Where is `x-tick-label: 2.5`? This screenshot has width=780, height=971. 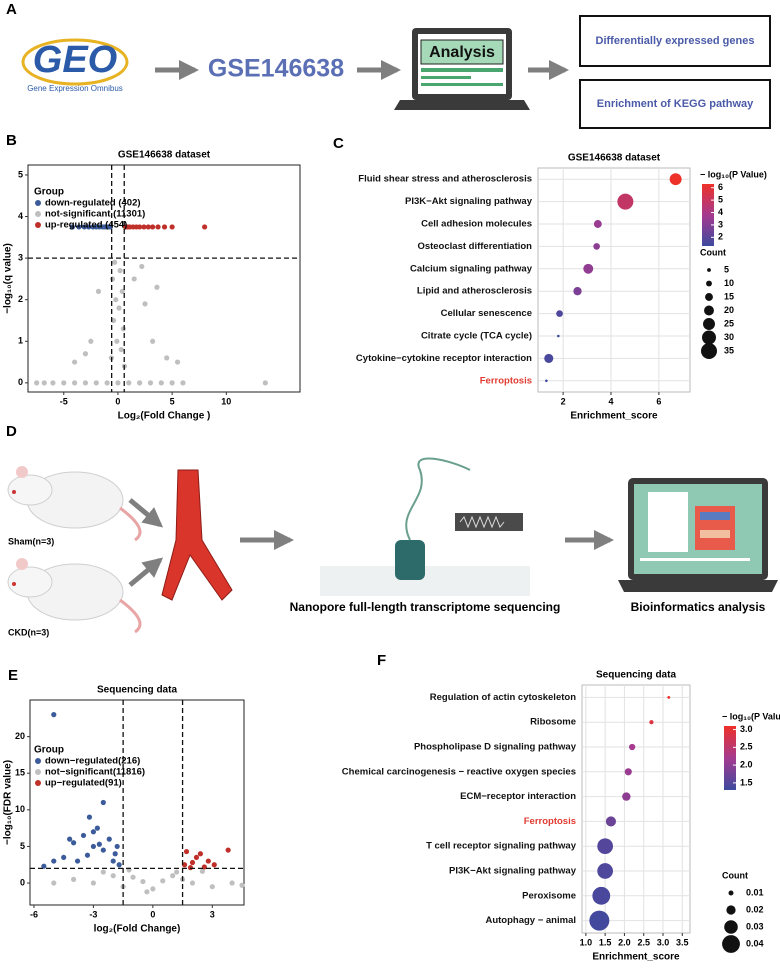
x-tick-label: 2.5 is located at coordinates (643, 942).